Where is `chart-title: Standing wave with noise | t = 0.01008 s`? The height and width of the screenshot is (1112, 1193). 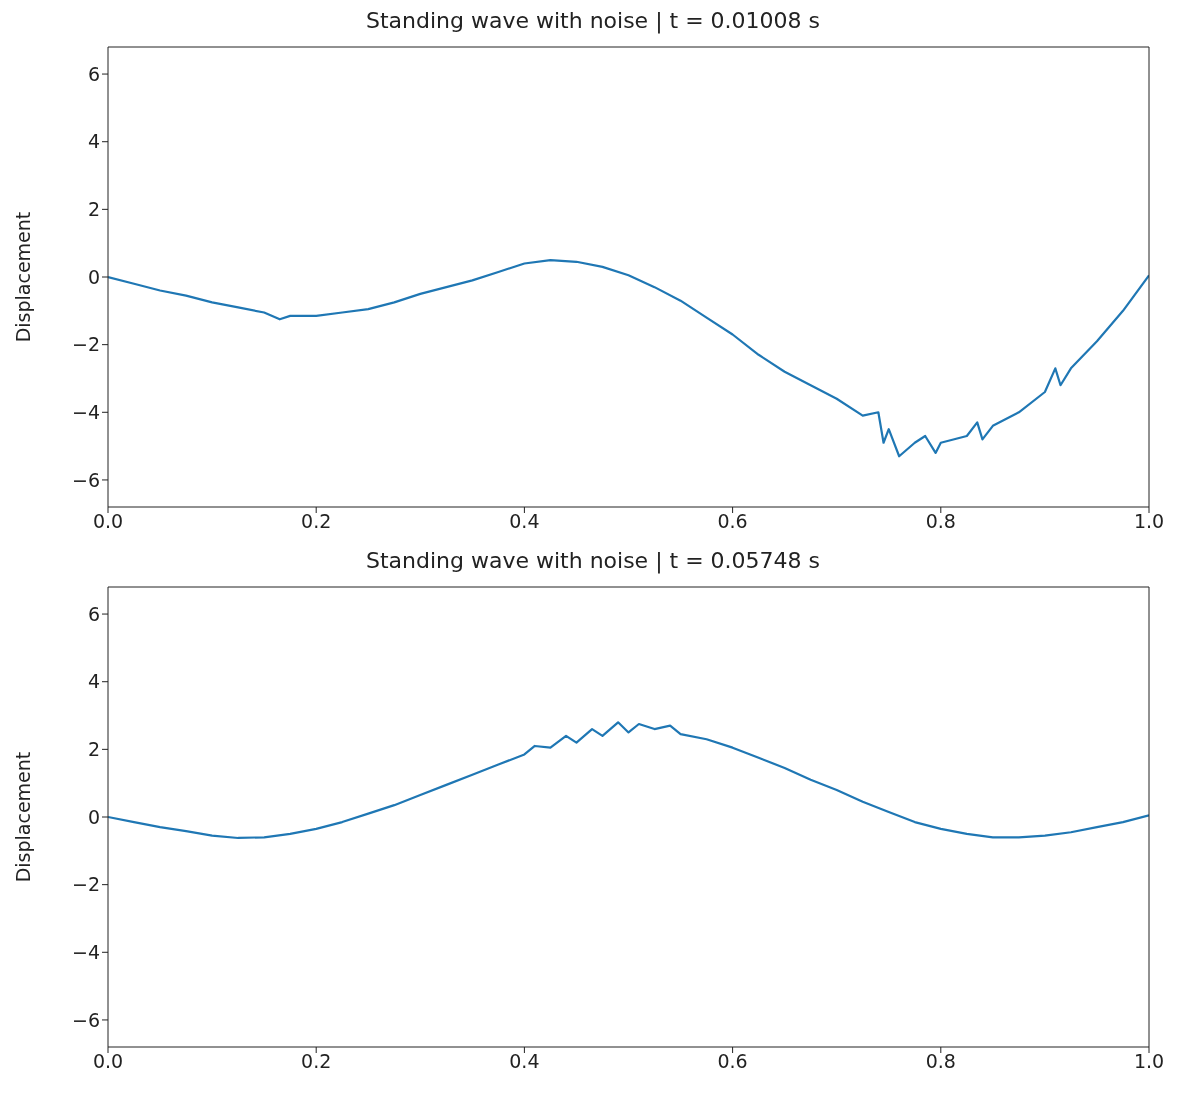 chart-title: Standing wave with noise | t = 0.01008 s is located at coordinates (593, 22).